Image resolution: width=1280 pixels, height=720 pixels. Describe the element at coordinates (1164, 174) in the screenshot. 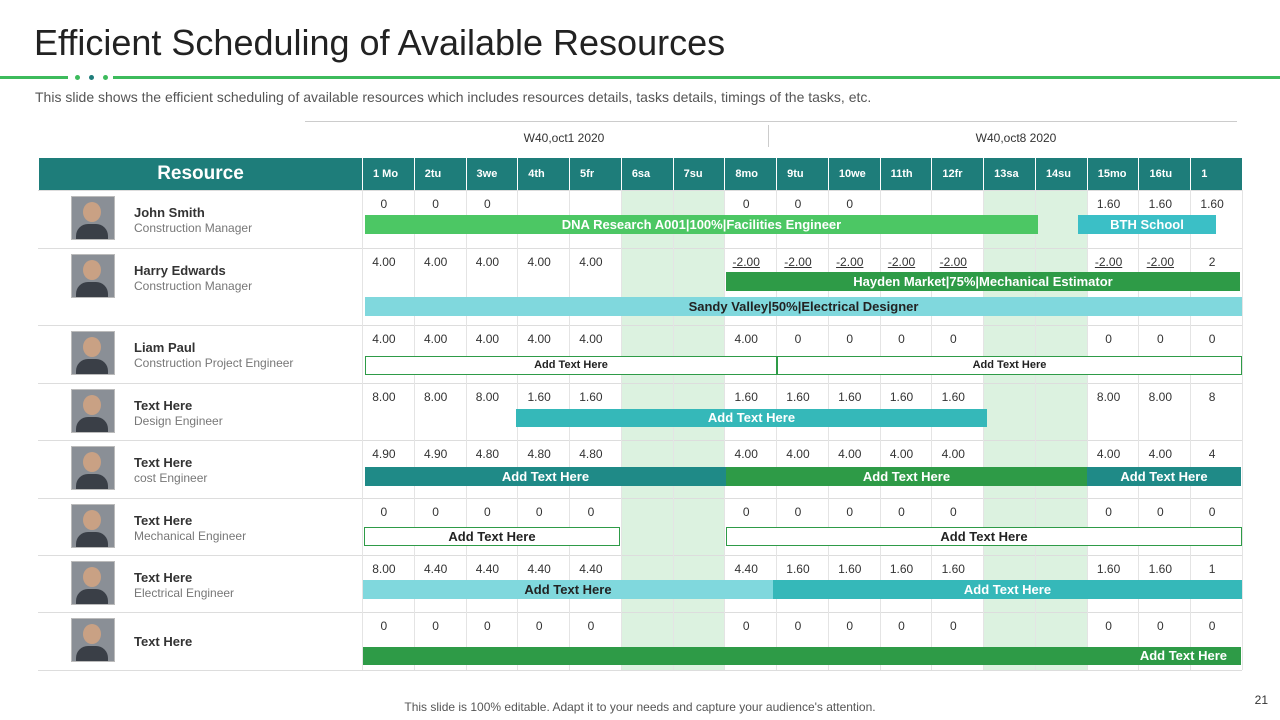

I see `day-header: 16tu` at that location.